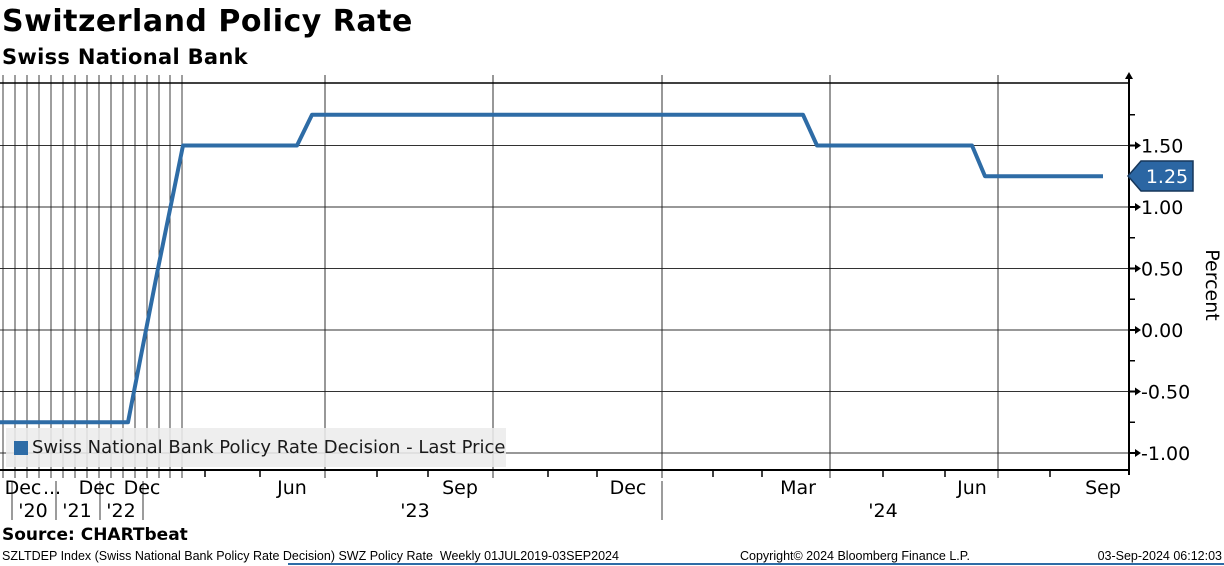 Image resolution: width=1224 pixels, height=566 pixels. I want to click on x-year-label: '24, so click(882, 511).